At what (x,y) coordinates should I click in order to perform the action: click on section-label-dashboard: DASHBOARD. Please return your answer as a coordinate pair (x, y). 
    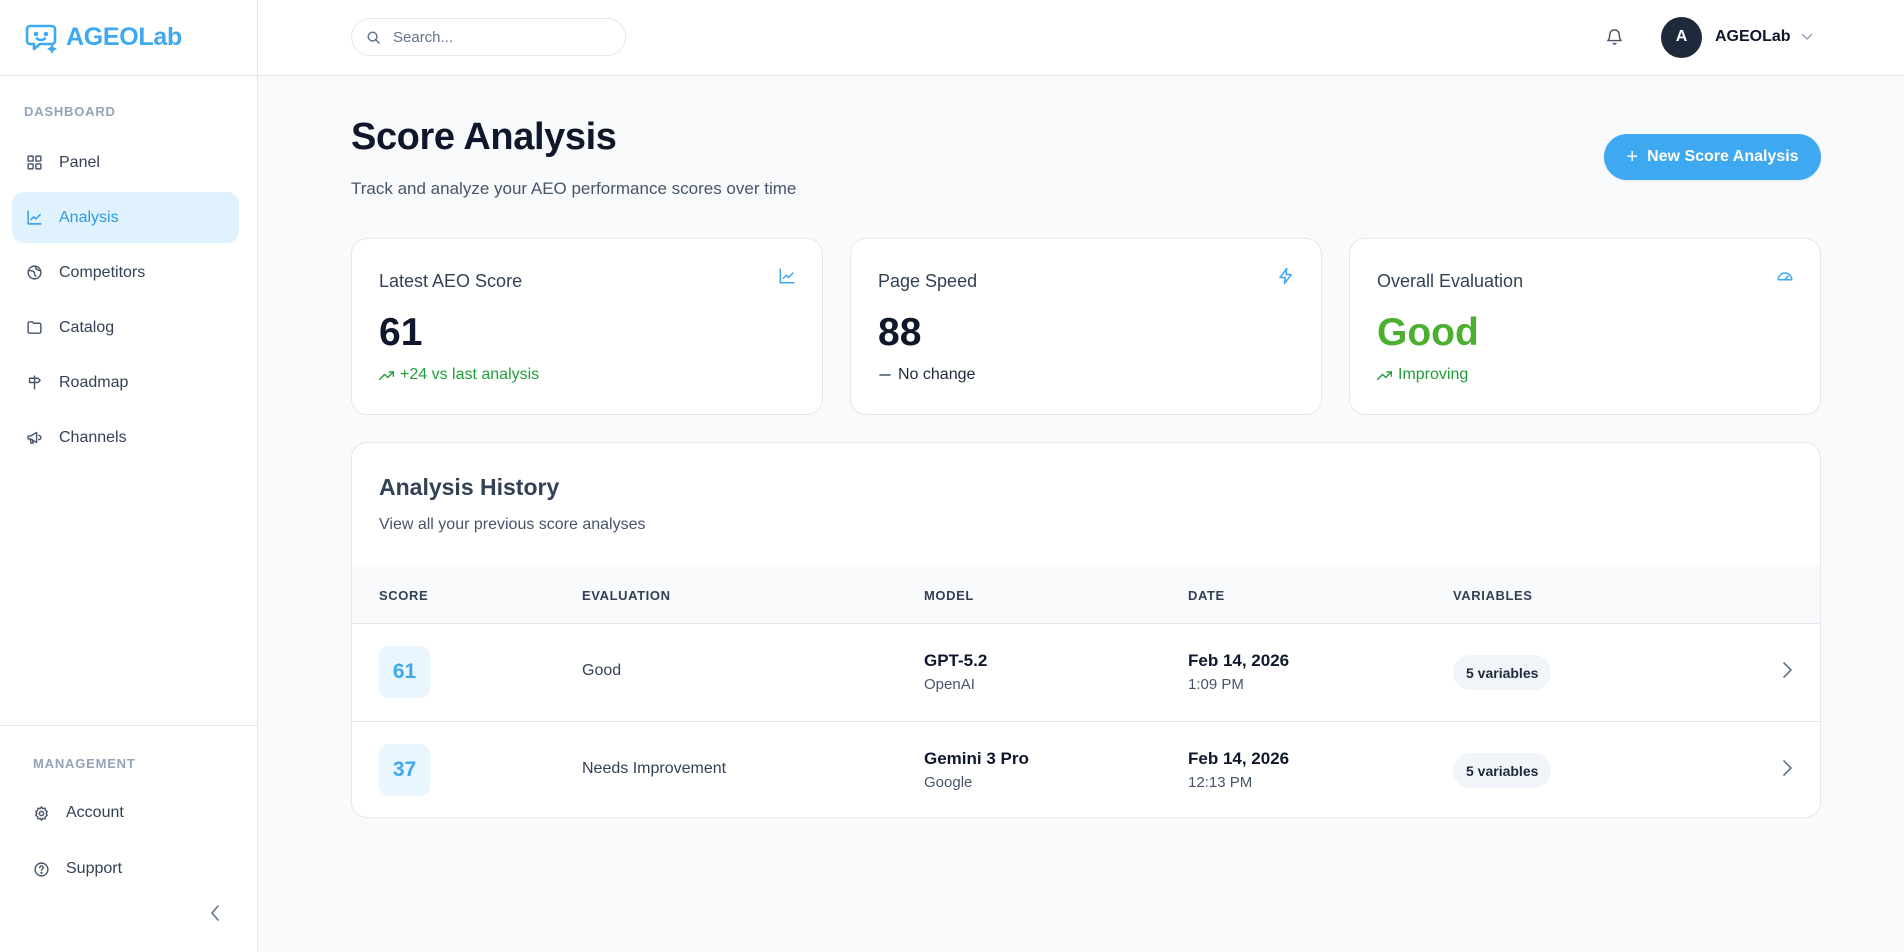
    Looking at the image, I should click on (70, 111).